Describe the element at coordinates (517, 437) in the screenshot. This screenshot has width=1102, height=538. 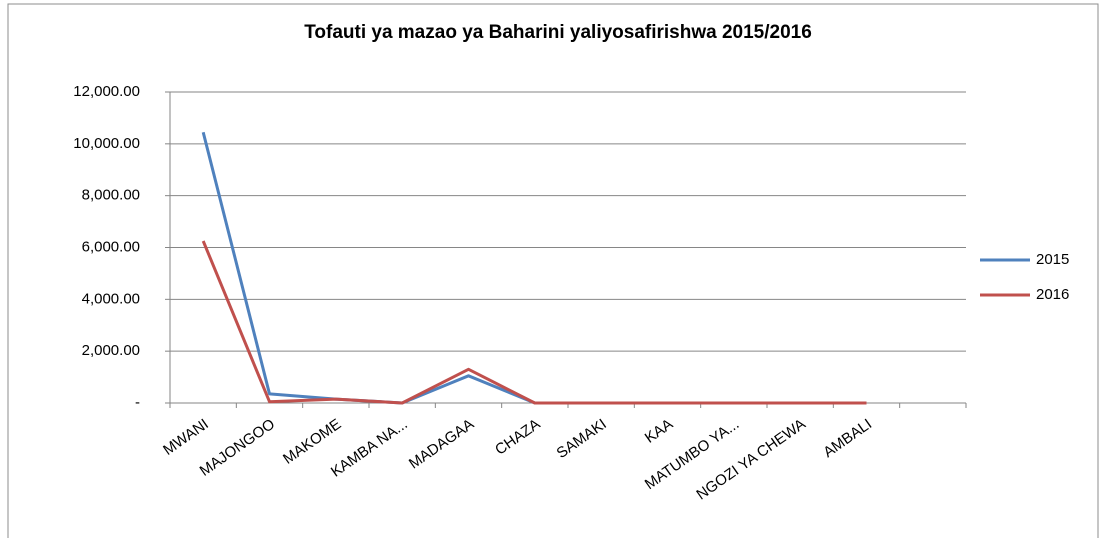
I see `x-tick-label: CHAZA` at that location.